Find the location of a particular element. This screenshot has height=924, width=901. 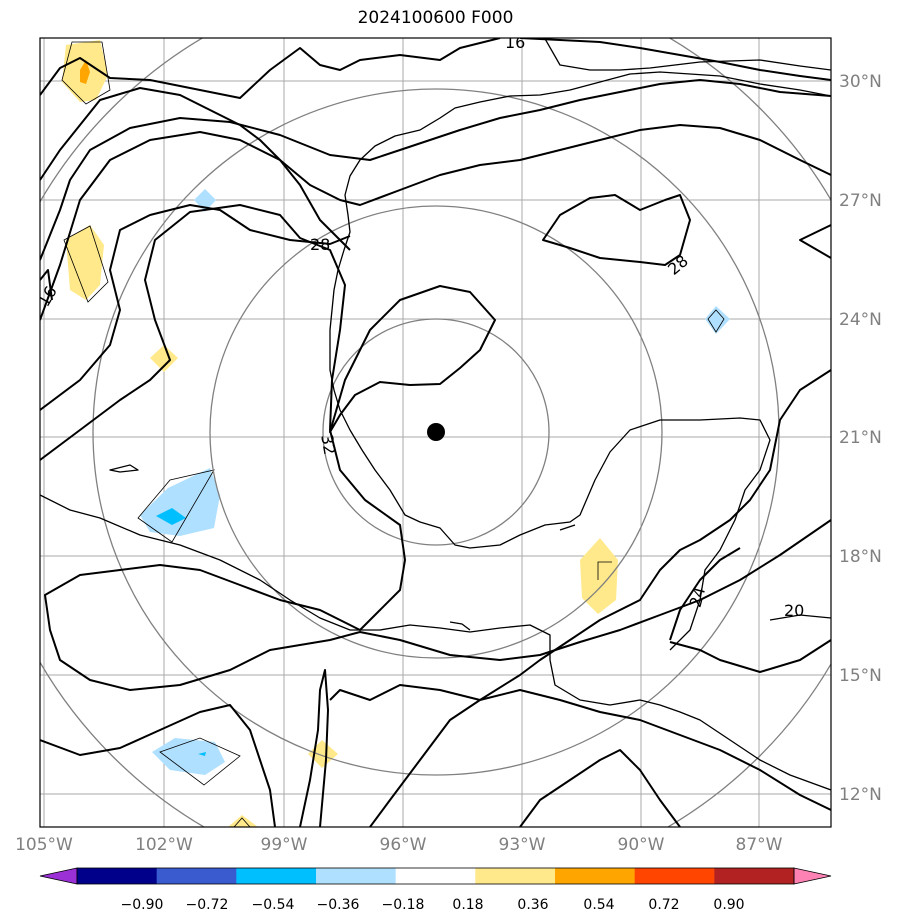

positive-anomaly-core is located at coordinates (85, 72).